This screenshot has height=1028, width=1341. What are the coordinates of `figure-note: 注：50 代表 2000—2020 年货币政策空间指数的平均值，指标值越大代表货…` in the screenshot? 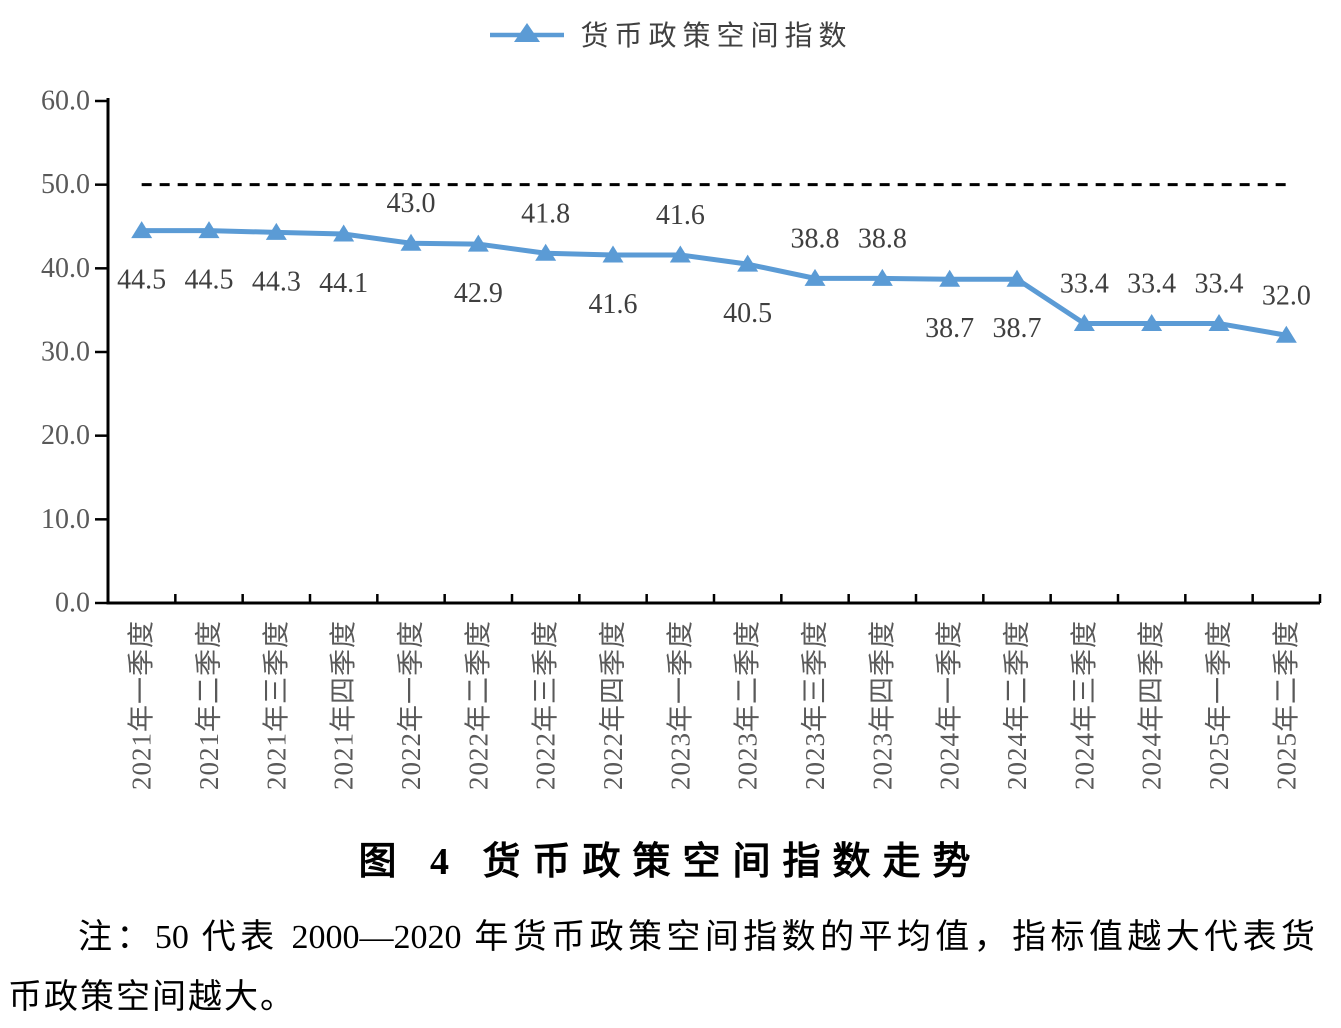 It's located at (670, 968).